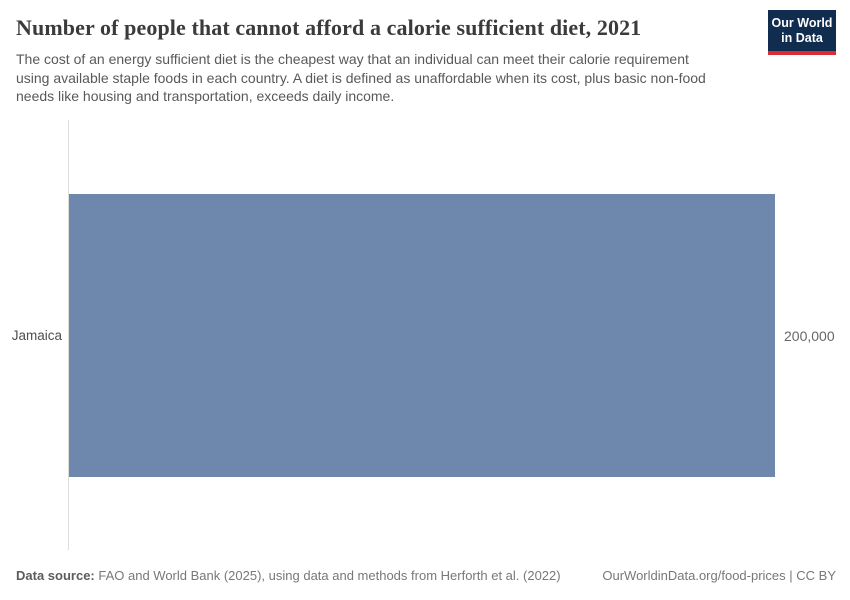 This screenshot has height=600, width=850. What do you see at coordinates (802, 37) in the screenshot?
I see `owid-logo-line2: in Data` at bounding box center [802, 37].